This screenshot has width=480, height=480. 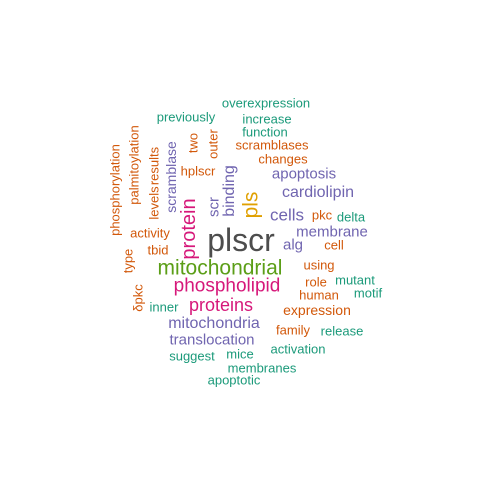 What do you see at coordinates (317, 310) in the screenshot?
I see `word-expression: expression` at bounding box center [317, 310].